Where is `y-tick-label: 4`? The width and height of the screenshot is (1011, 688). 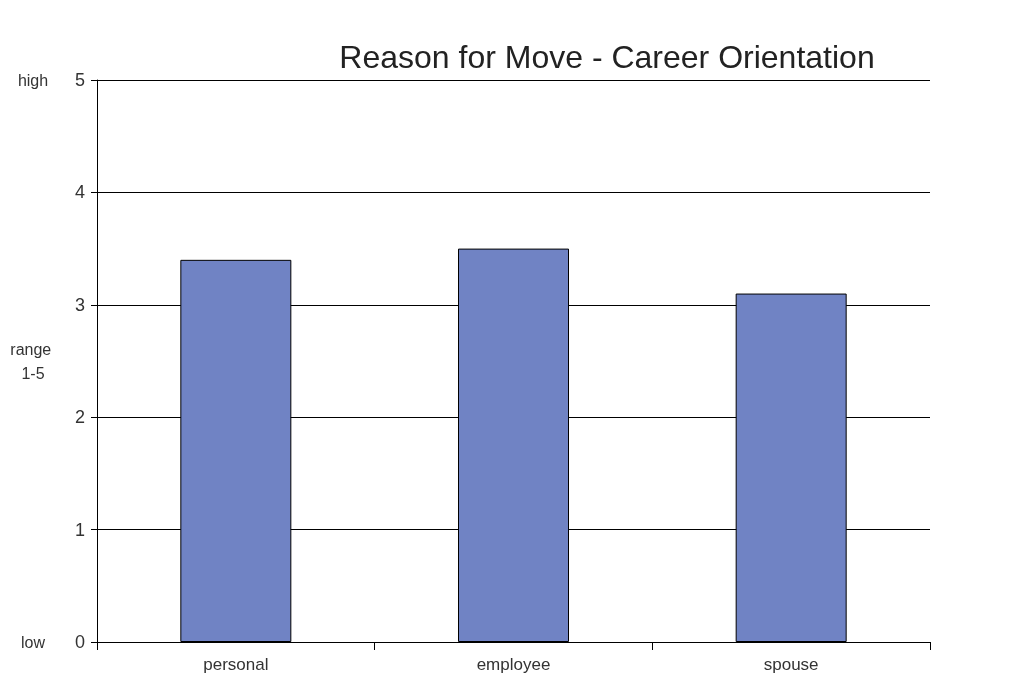
y-tick-label: 4 is located at coordinates (79, 192).